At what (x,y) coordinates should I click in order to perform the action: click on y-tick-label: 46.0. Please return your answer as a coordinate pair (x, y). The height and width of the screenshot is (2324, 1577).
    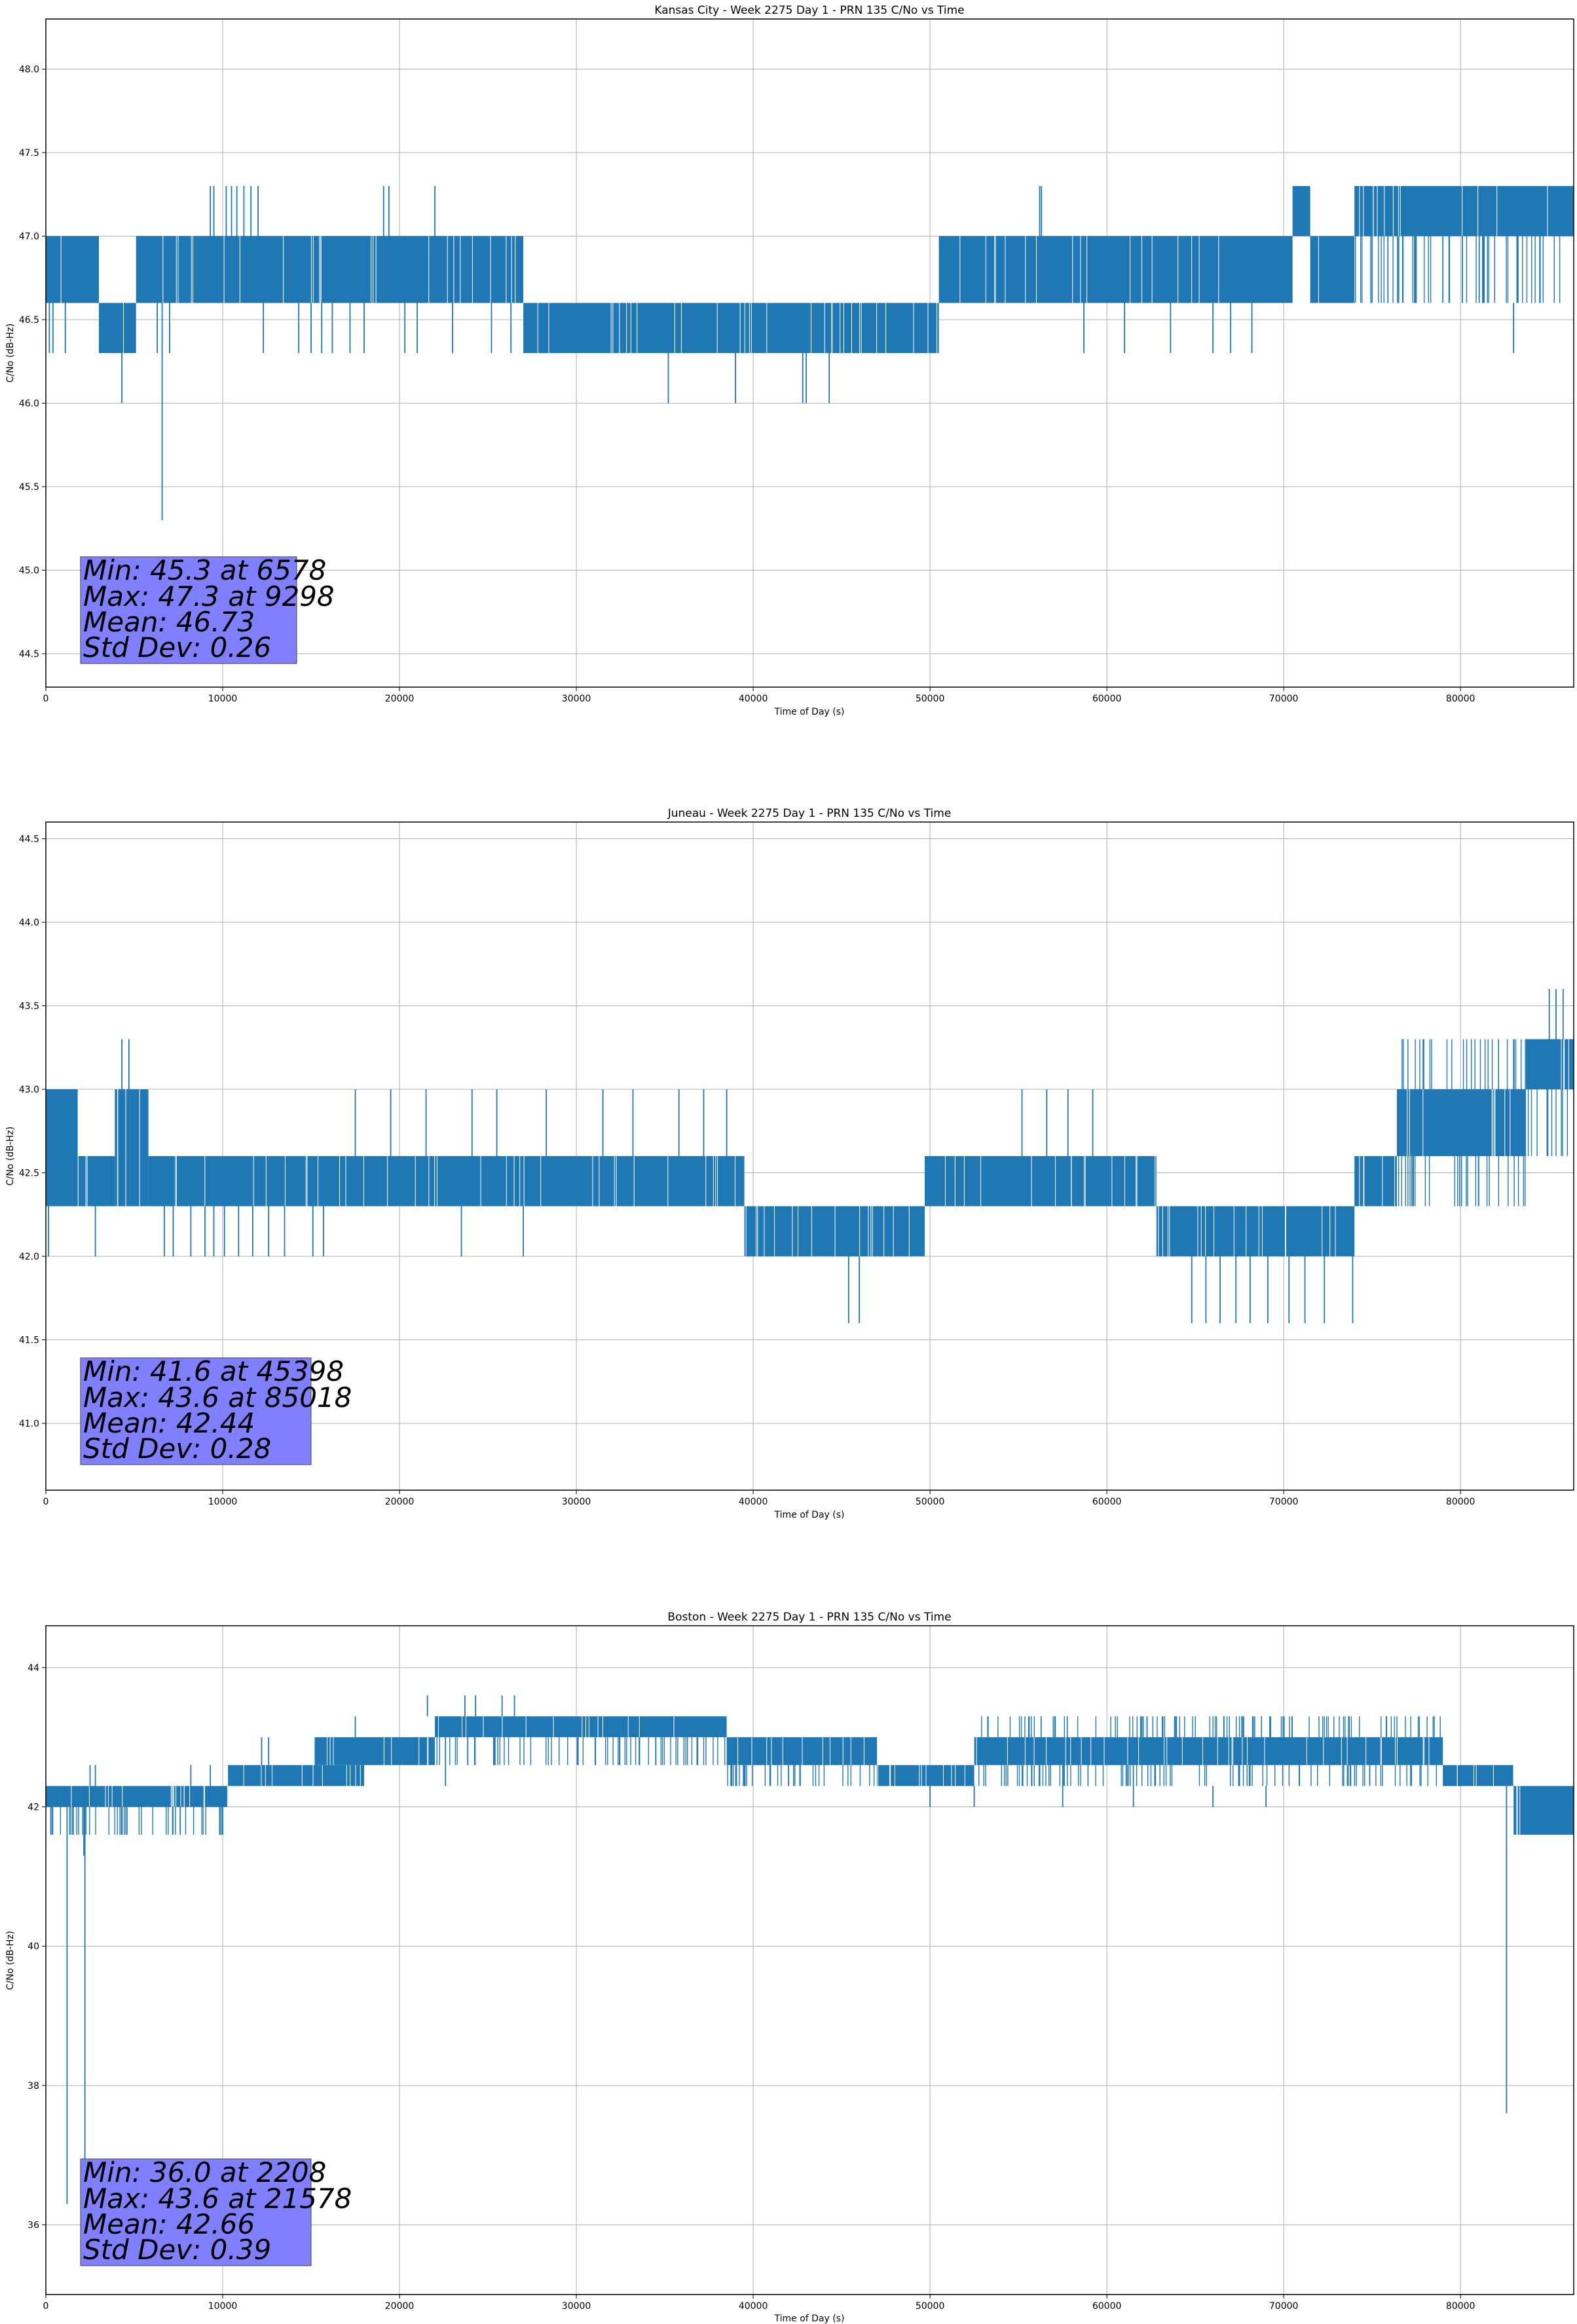
    Looking at the image, I should click on (29, 404).